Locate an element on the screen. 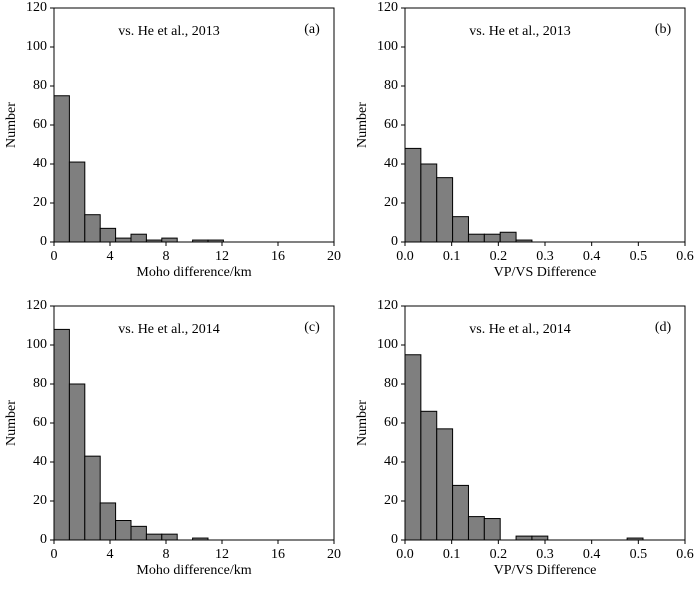 Image resolution: width=700 pixels, height=590 pixels. panel-label: (c) is located at coordinates (312, 327).